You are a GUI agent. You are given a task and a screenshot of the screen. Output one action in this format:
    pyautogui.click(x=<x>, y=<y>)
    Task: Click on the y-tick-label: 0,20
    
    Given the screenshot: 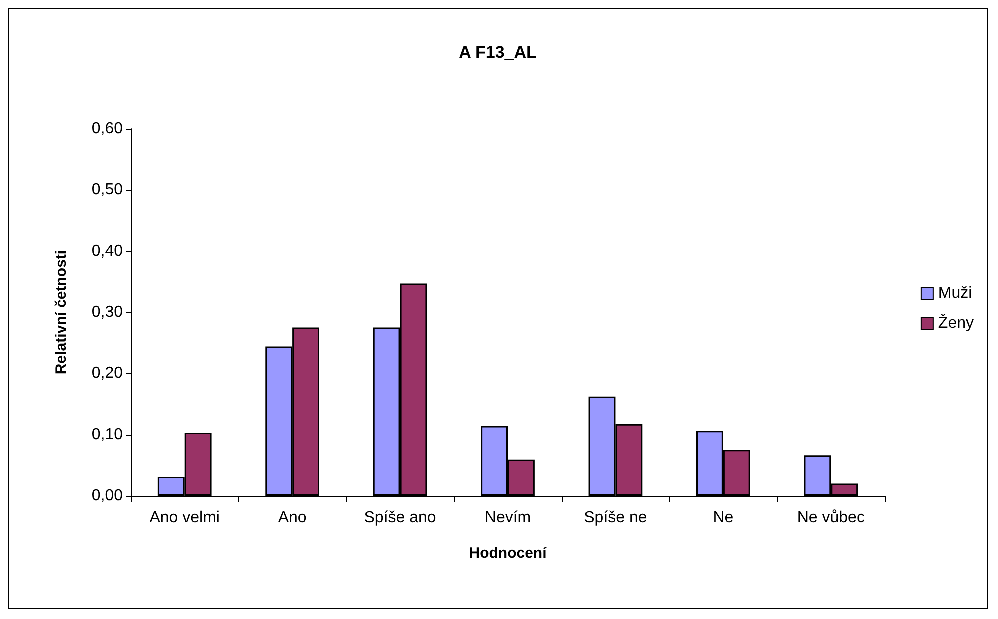 What is the action you would take?
    pyautogui.click(x=108, y=373)
    